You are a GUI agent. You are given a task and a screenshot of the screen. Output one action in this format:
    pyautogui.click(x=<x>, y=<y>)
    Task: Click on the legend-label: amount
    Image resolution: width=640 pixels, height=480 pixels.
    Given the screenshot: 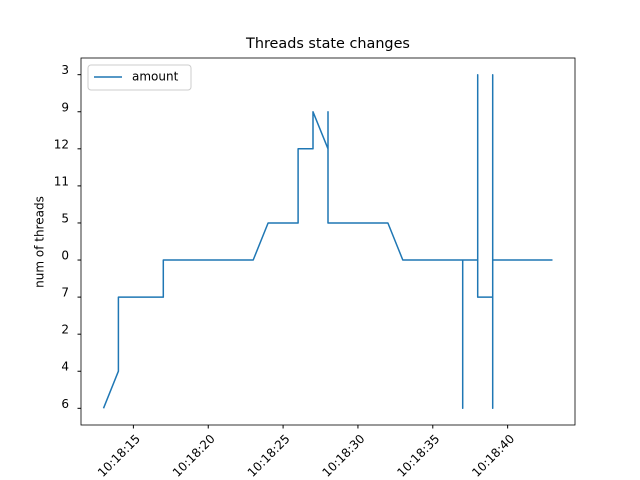 What is the action you would take?
    pyautogui.click(x=155, y=77)
    